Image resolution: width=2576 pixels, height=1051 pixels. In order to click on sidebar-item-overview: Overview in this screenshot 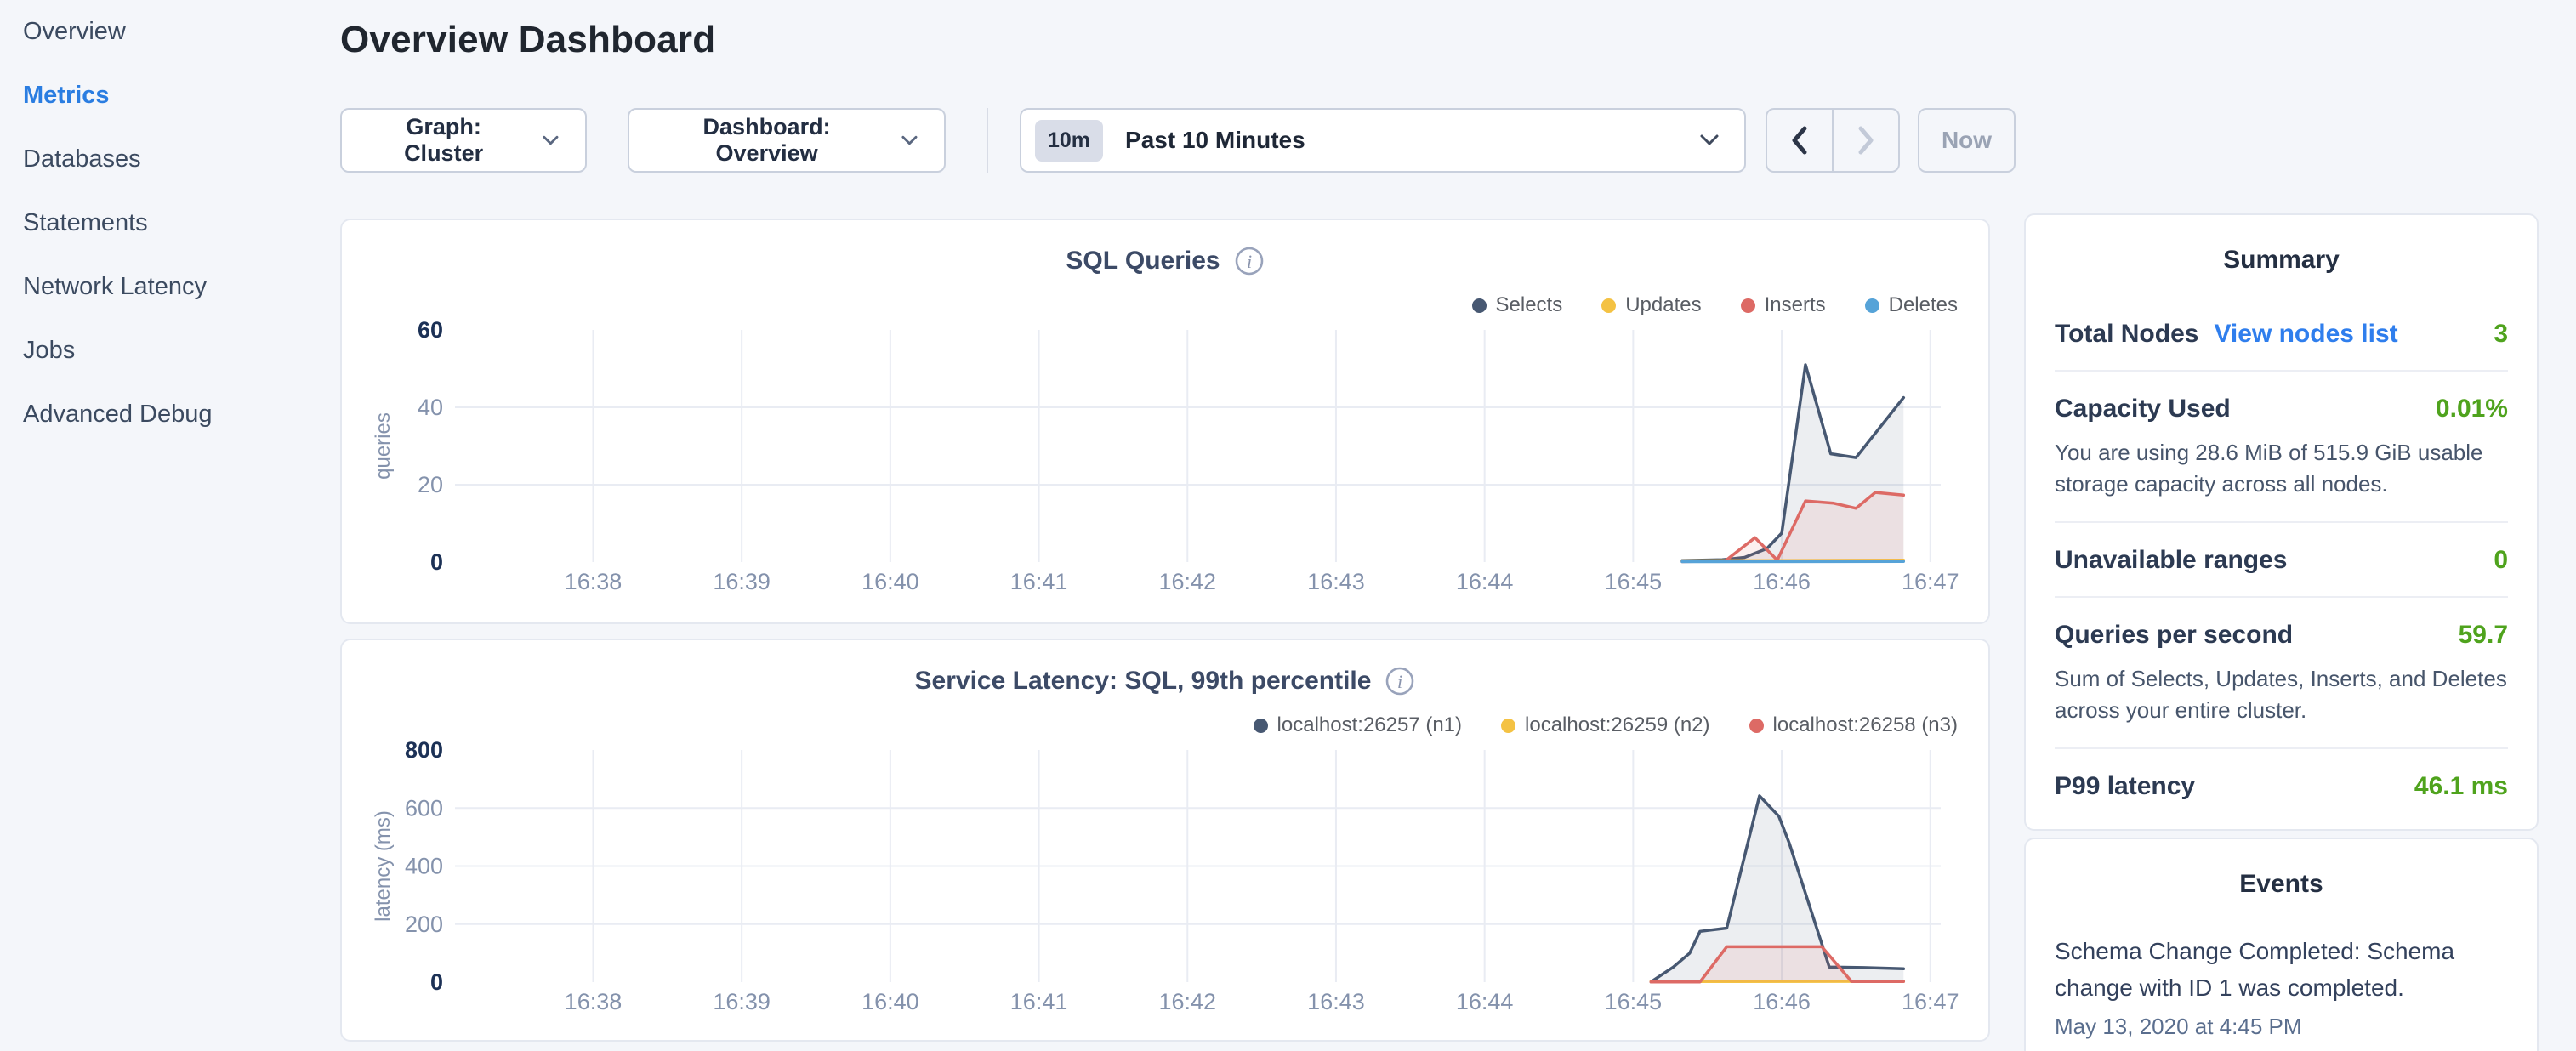, I will do `click(74, 32)`.